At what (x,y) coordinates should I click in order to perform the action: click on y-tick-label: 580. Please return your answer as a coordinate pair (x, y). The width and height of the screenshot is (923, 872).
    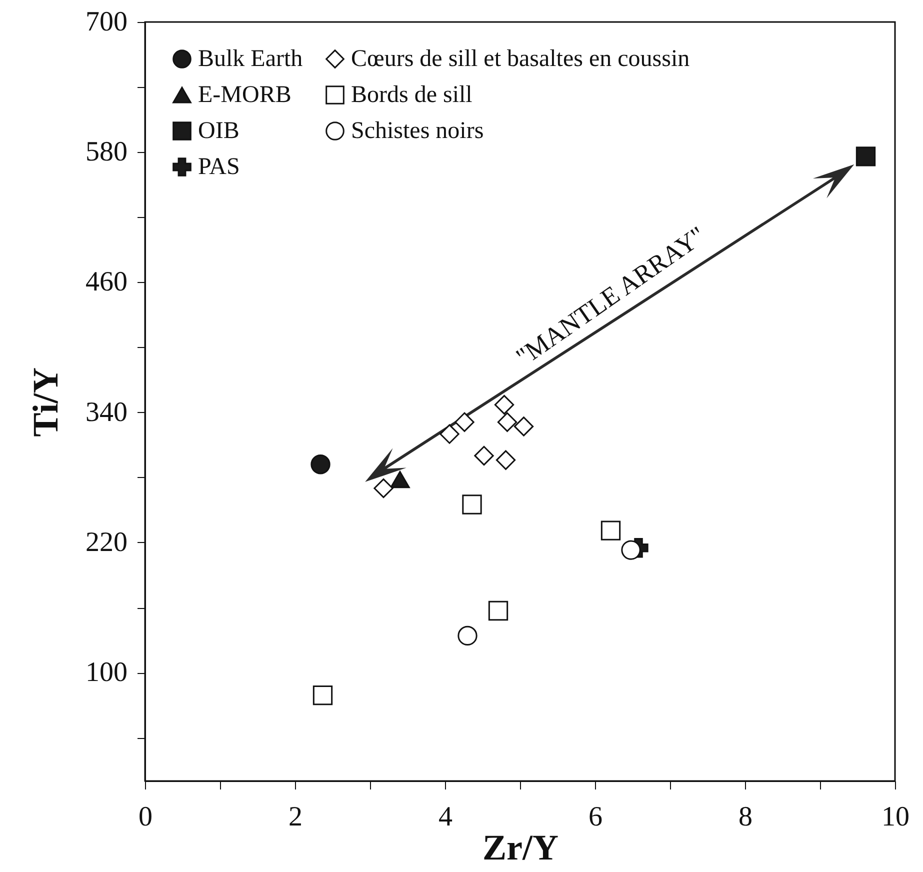
    Looking at the image, I should click on (107, 152).